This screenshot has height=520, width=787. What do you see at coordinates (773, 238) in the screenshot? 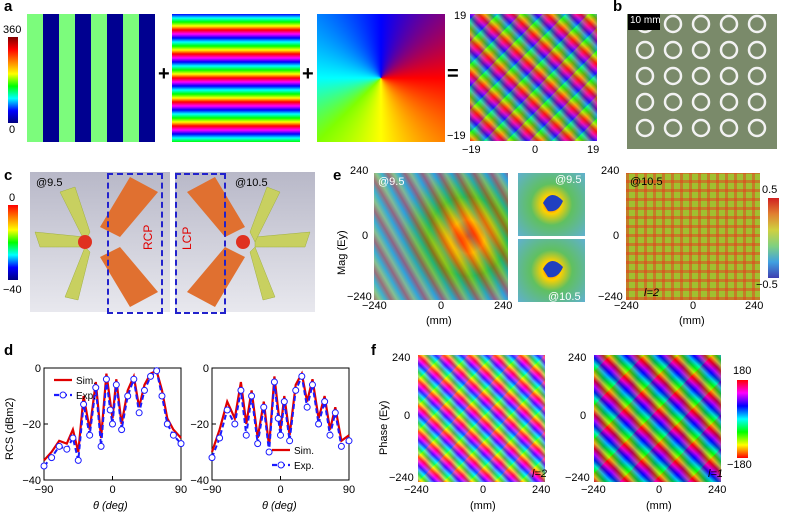
I see `colorbar-e` at bounding box center [773, 238].